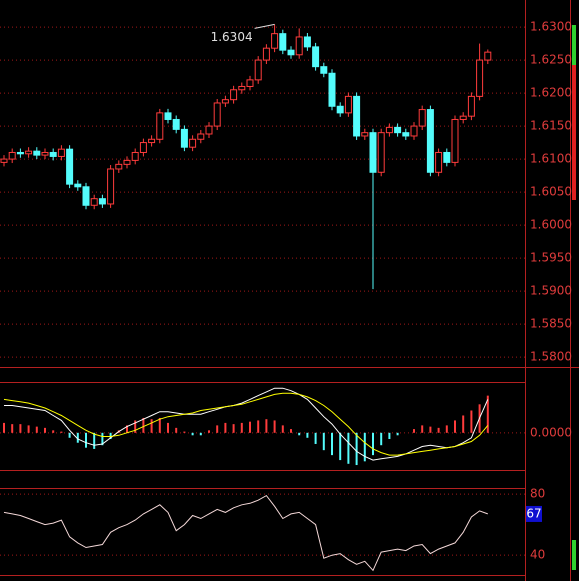 The height and width of the screenshot is (581, 579). I want to click on side-strip, so click(574, 297).